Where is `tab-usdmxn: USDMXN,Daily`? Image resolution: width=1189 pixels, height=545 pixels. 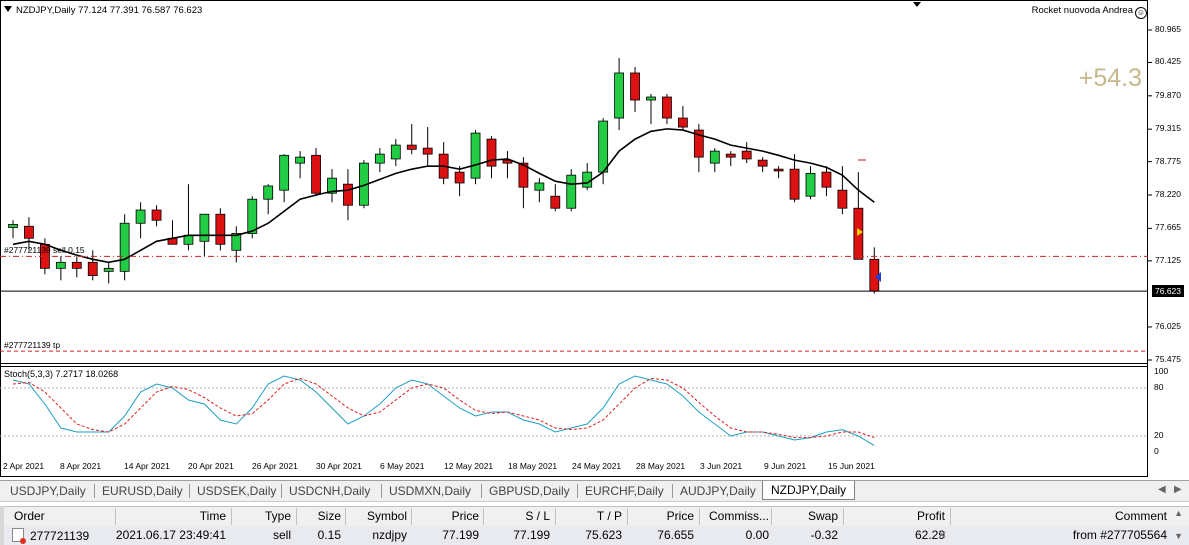 tab-usdmxn: USDMXN,Daily is located at coordinates (430, 491).